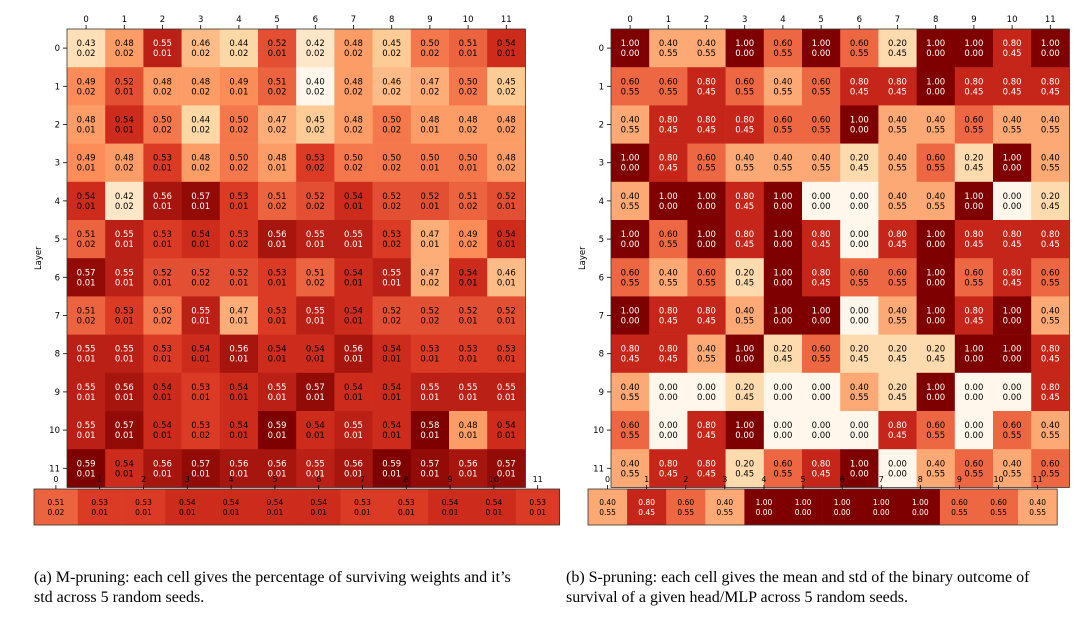 This screenshot has width=1080, height=636. I want to click on heatmap-cell: 0.000.00, so click(859, 315).